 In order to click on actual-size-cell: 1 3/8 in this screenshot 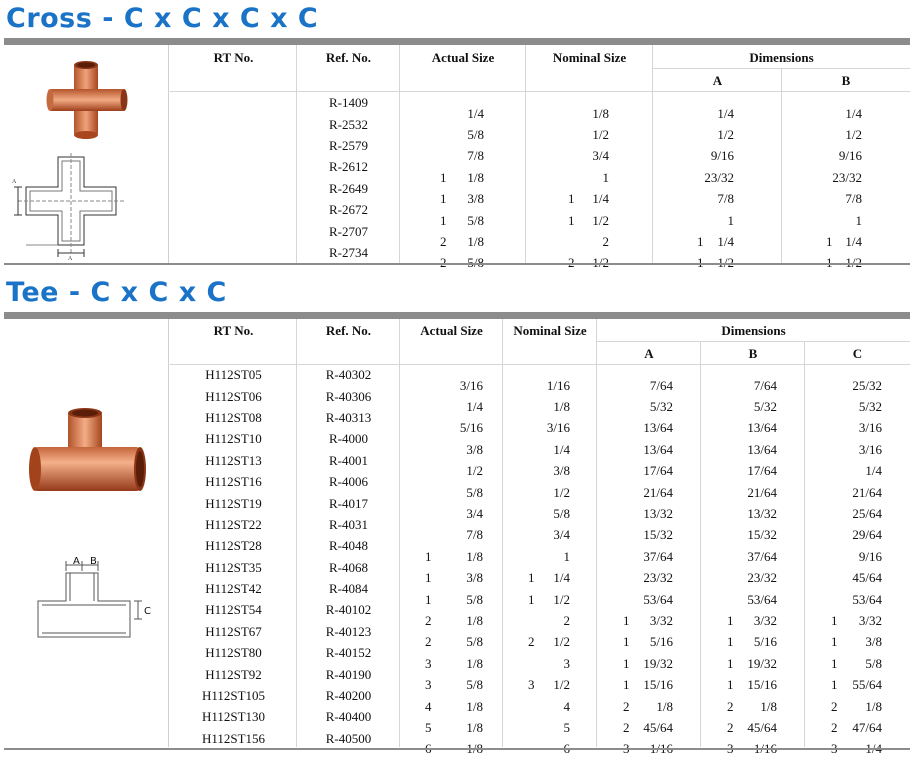, I will do `click(451, 571)`.